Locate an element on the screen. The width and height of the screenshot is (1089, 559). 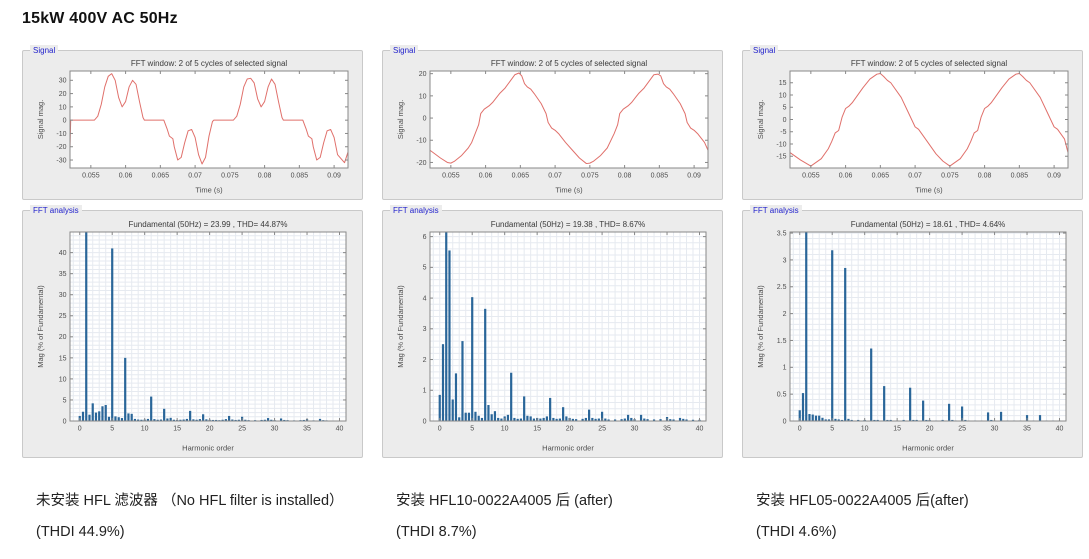
svg-text: 35 is located at coordinates (63, 274).